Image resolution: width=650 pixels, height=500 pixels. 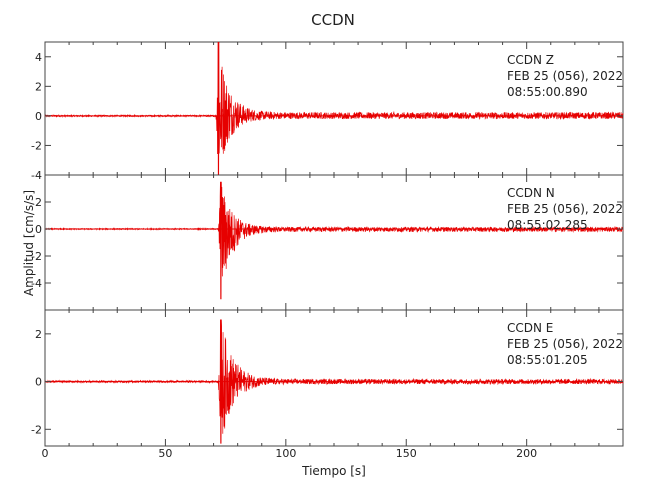 What do you see at coordinates (530, 328) in the screenshot?
I see `station-component-label: CCDN E` at bounding box center [530, 328].